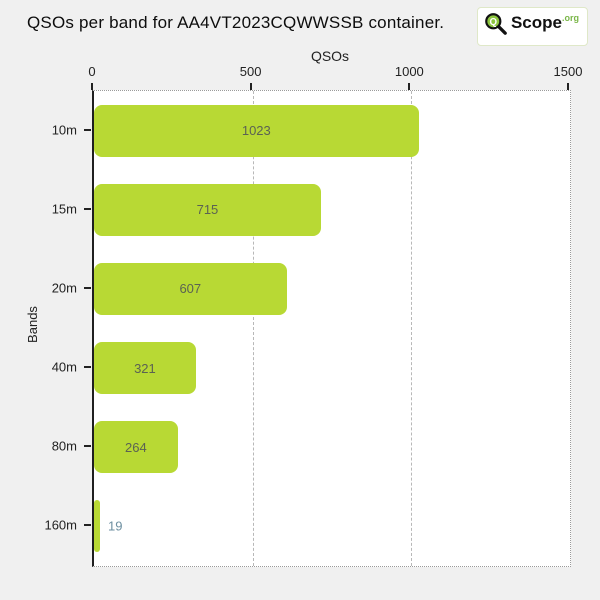 This screenshot has width=600, height=600. I want to click on bar-80m: 264, so click(136, 447).